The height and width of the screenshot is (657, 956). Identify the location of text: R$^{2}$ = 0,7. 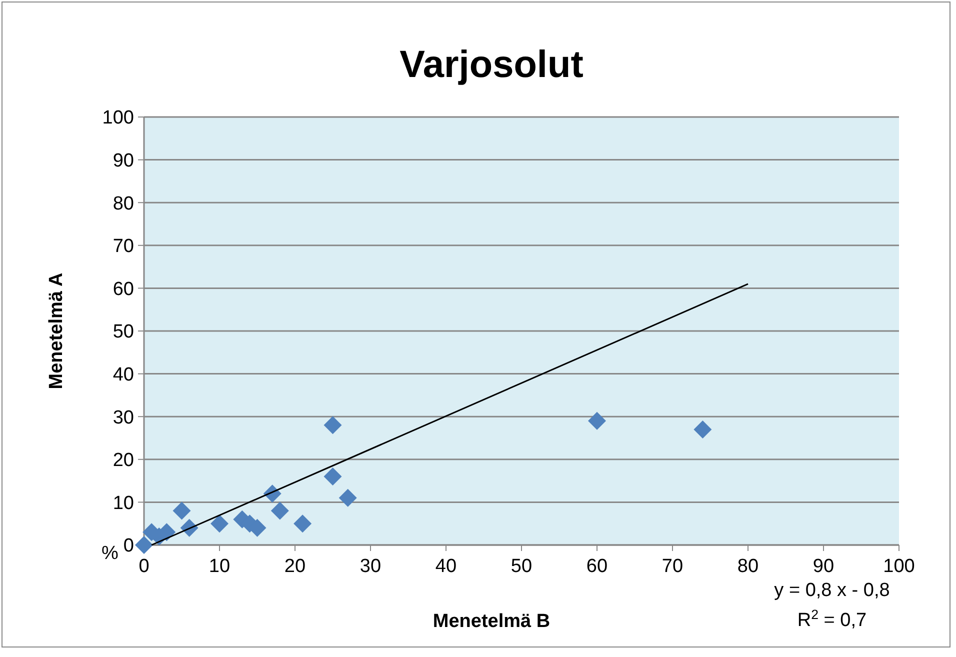
(832, 618).